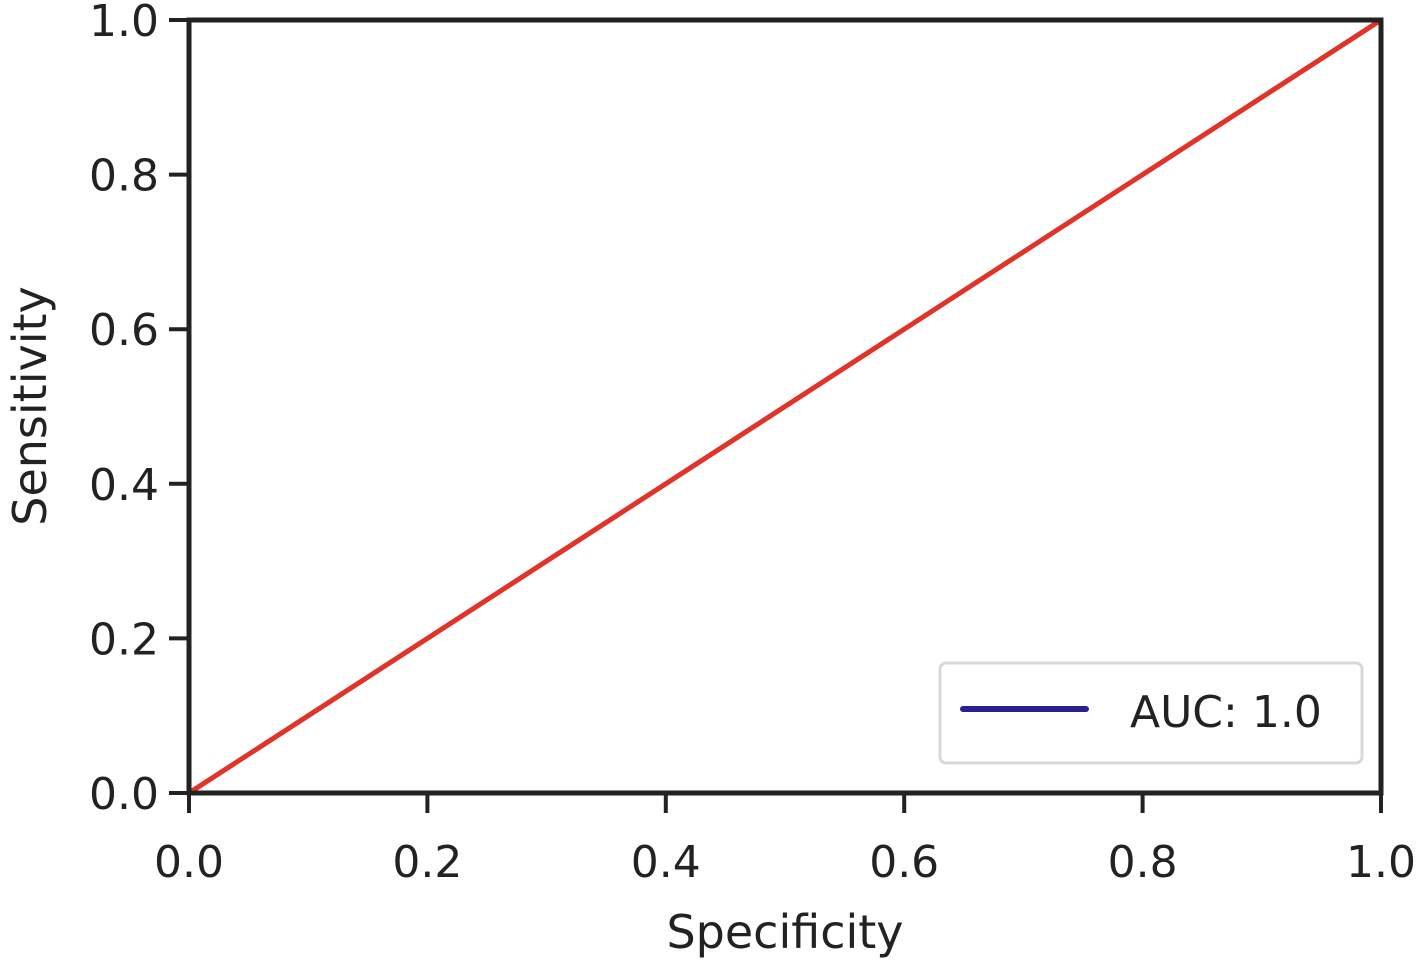 This screenshot has width=1418, height=963. Describe the element at coordinates (904, 862) in the screenshot. I see `x-tick-label: 0.6` at that location.